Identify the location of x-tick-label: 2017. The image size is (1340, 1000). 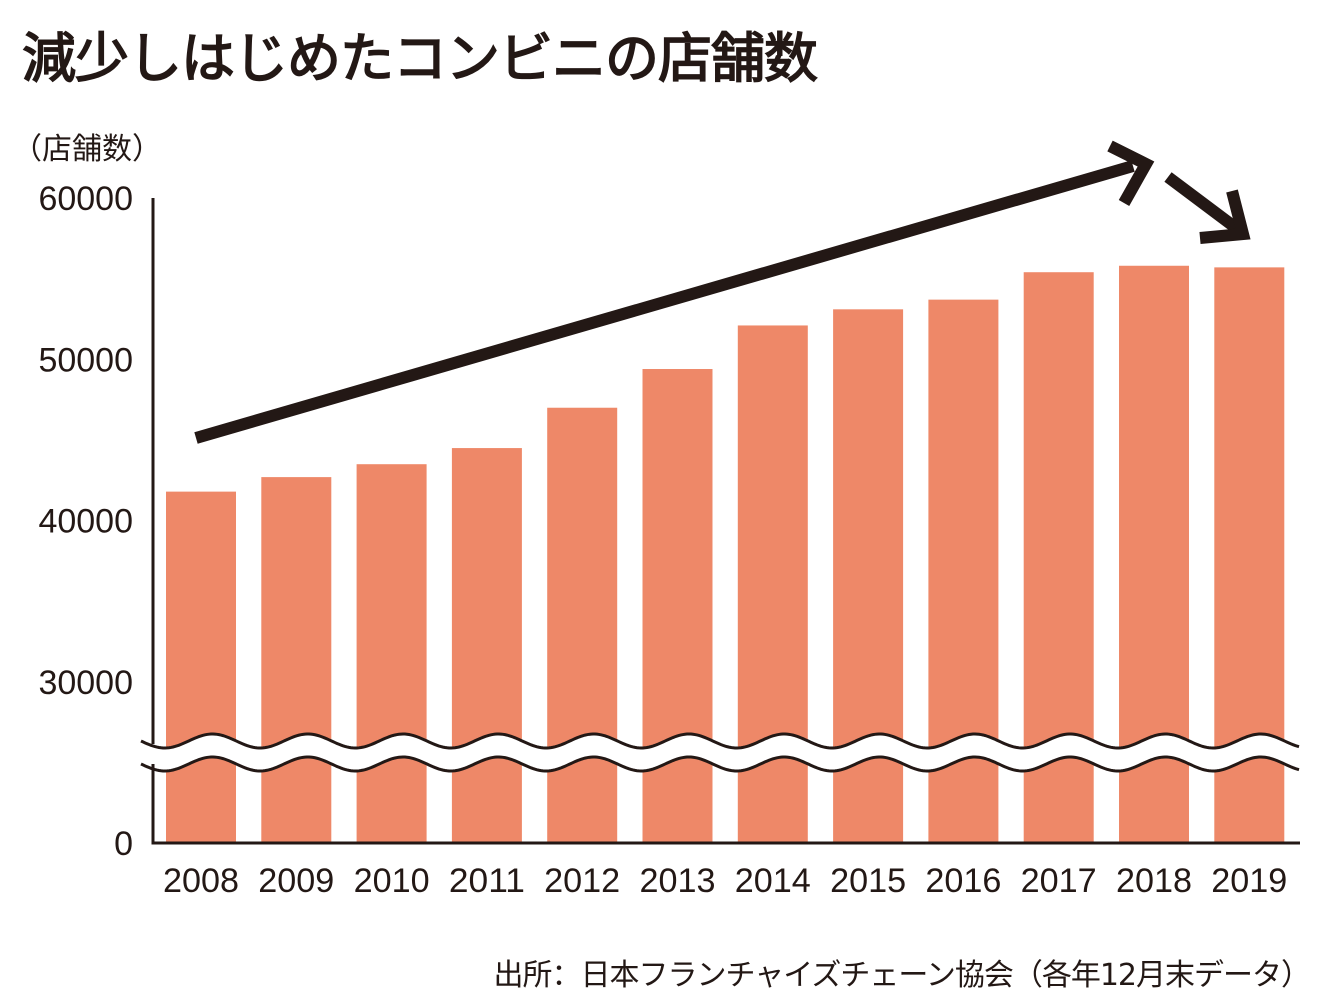
(1059, 881).